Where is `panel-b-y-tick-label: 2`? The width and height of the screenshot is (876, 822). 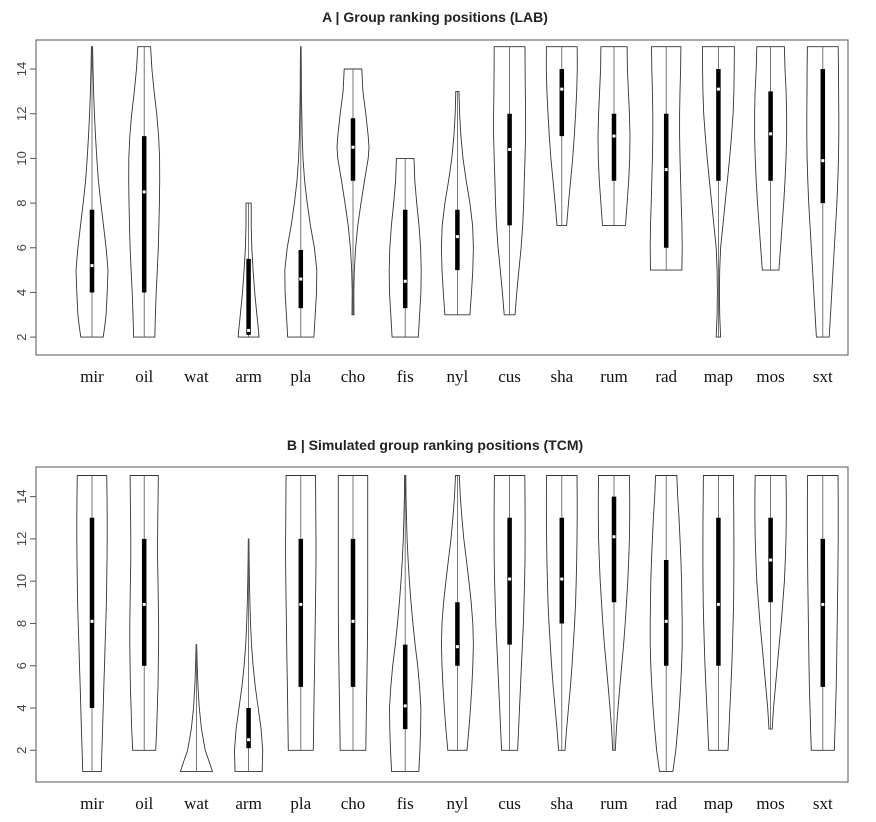
panel-b-y-tick-label: 2 is located at coordinates (21, 750).